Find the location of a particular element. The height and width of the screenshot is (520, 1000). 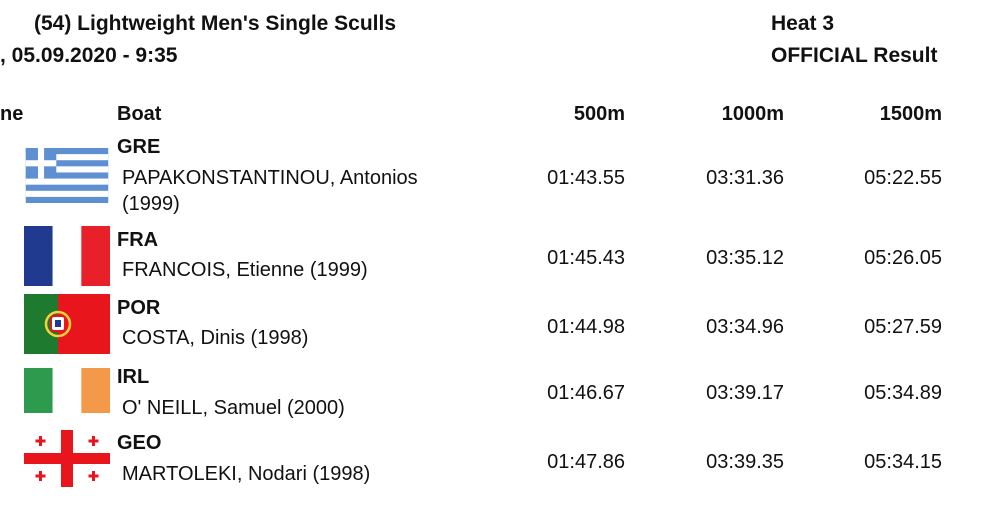

france-flag-icon is located at coordinates (67, 256).